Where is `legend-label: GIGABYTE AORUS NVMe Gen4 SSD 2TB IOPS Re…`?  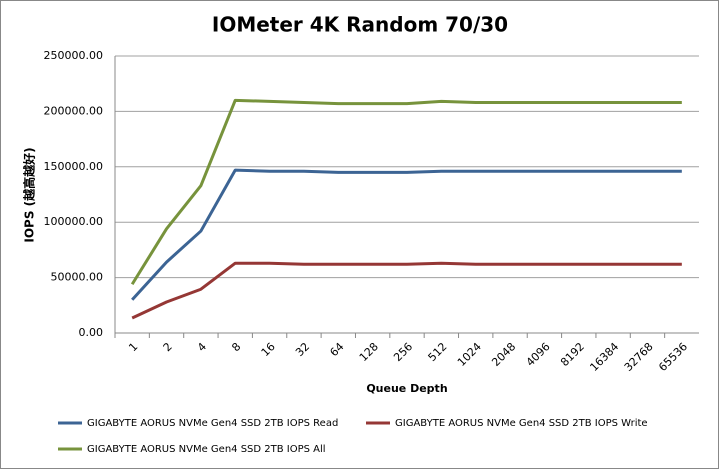
legend-label: GIGABYTE AORUS NVMe Gen4 SSD 2TB IOPS Re… is located at coordinates (212, 423).